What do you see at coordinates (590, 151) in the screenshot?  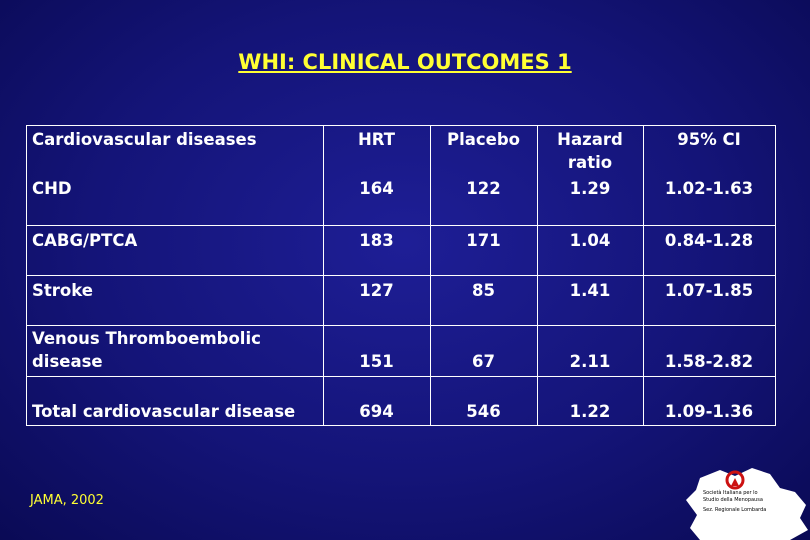 I see `header-cell: Hazard ratio` at bounding box center [590, 151].